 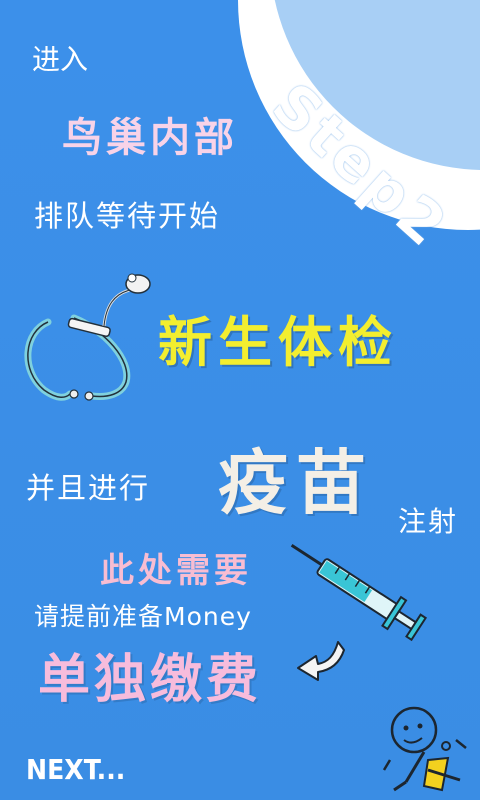 What do you see at coordinates (150, 138) in the screenshot?
I see `venue-text: 鸟巢内部` at bounding box center [150, 138].